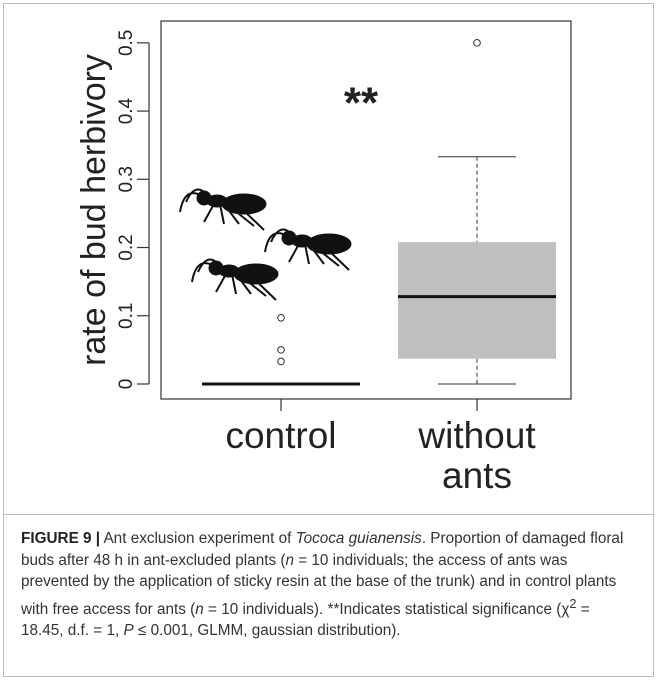 Image resolution: width=657 pixels, height=680 pixels. What do you see at coordinates (265, 244) in the screenshot?
I see `ant-icons` at bounding box center [265, 244].